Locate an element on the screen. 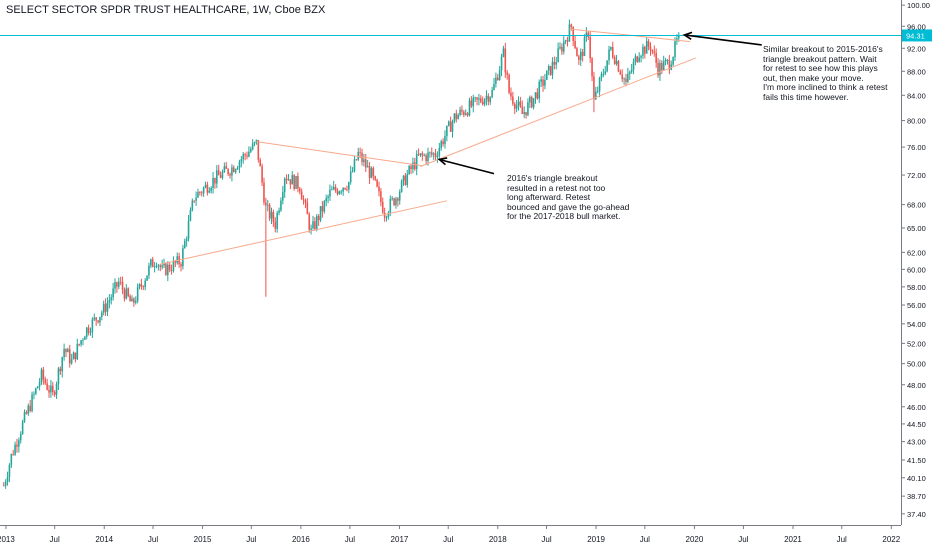 The image size is (932, 555). x-tick-label: 2018 is located at coordinates (498, 539).